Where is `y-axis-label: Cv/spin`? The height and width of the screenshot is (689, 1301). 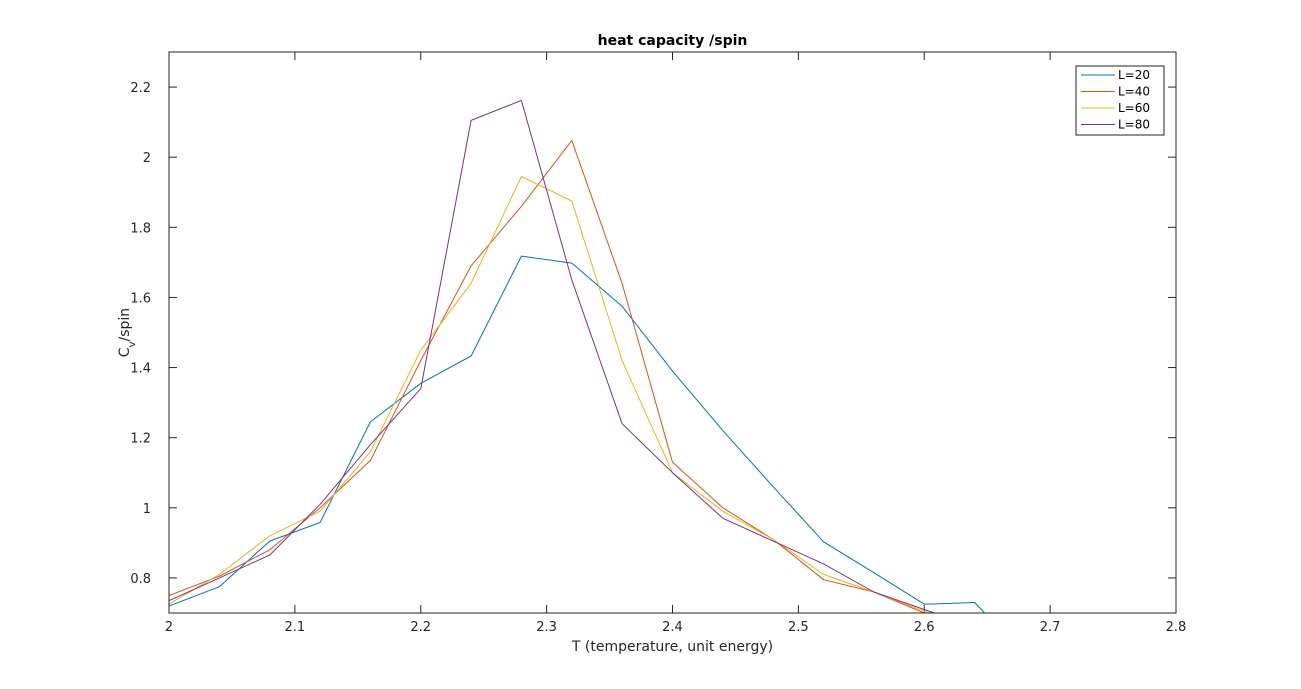
y-axis-label: Cv/spin is located at coordinates (127, 332).